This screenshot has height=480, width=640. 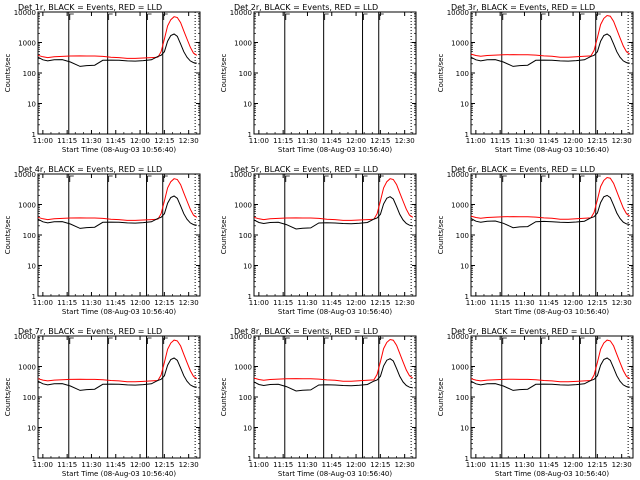 I want to click on panel-title: Det 7r, BLACK = Events, RED = LLD, so click(x=90, y=331).